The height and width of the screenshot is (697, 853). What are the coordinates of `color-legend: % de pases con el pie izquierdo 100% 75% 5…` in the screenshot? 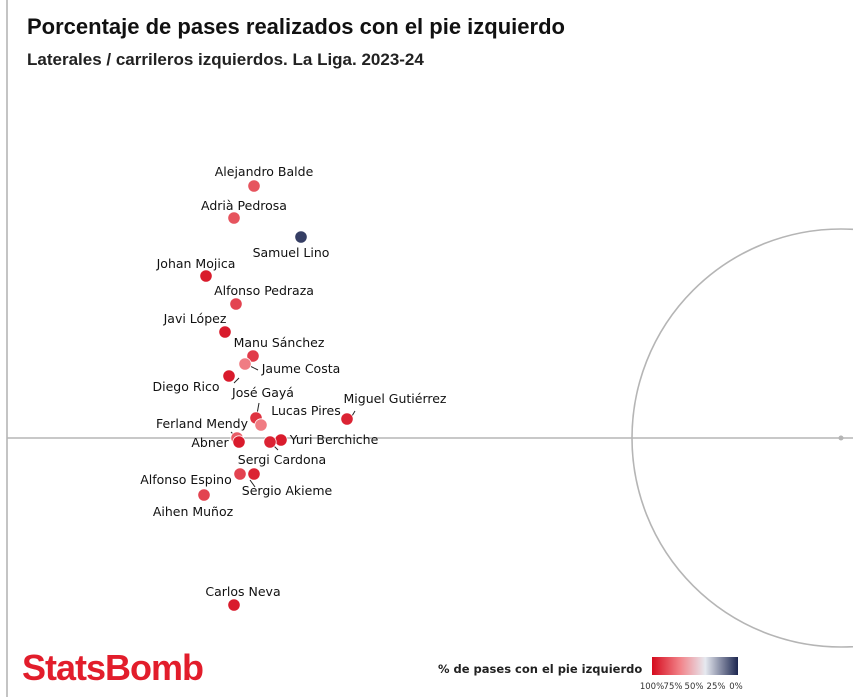 It's located at (590, 674).